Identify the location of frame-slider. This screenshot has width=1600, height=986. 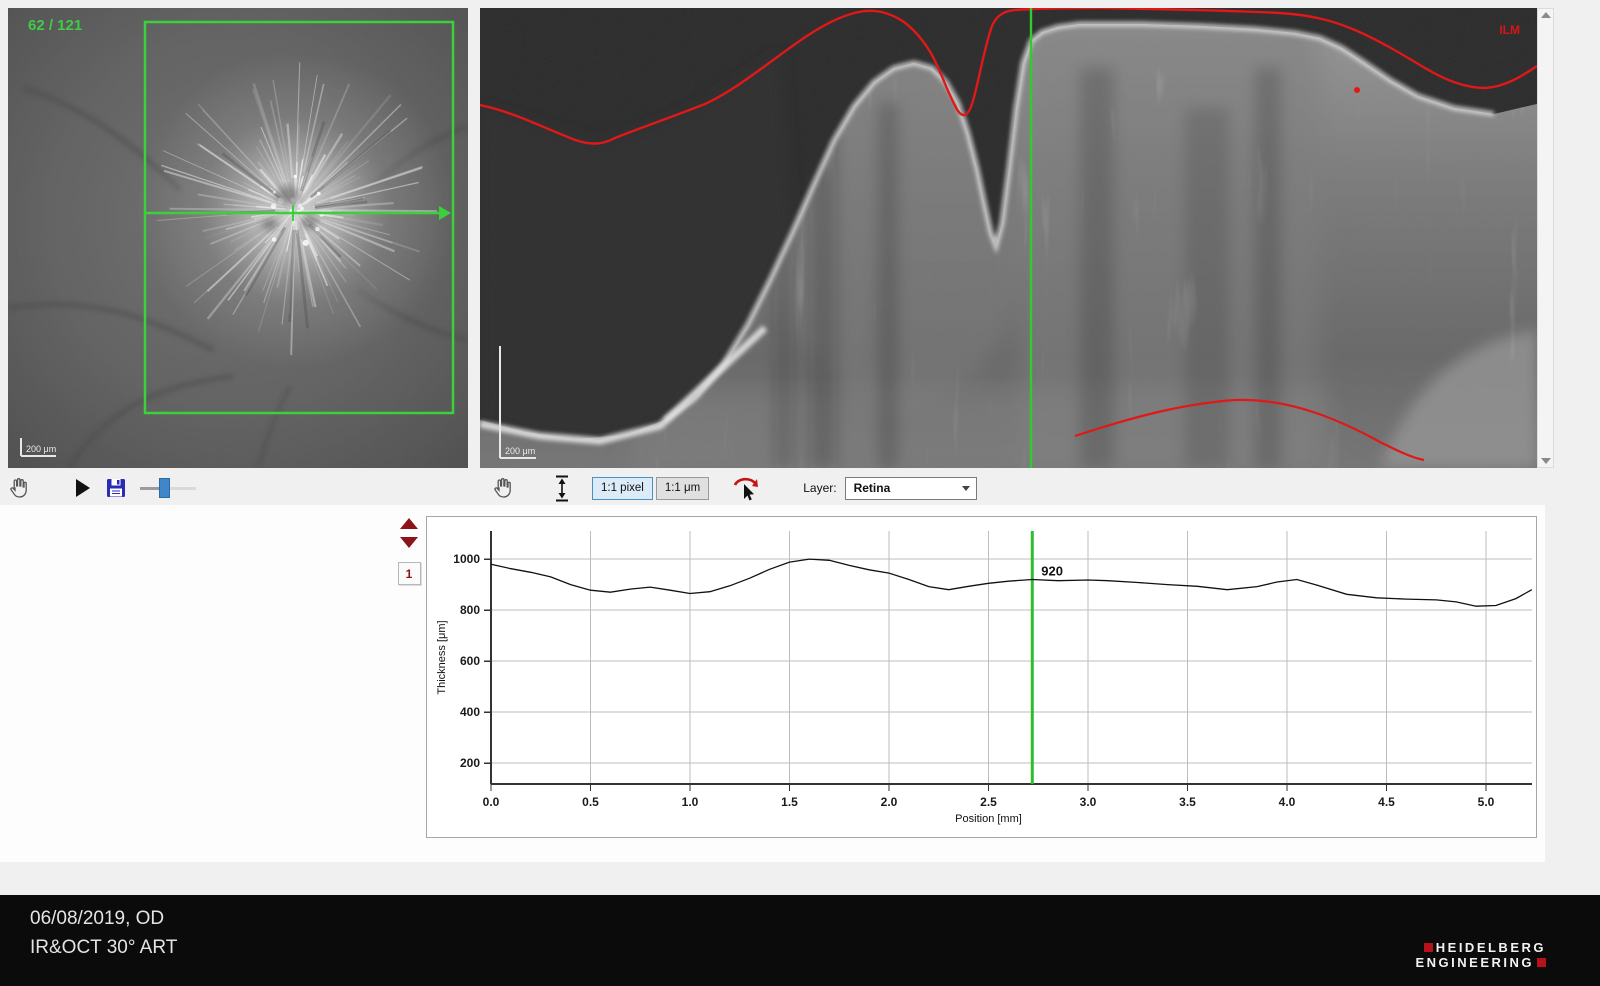
(168, 488).